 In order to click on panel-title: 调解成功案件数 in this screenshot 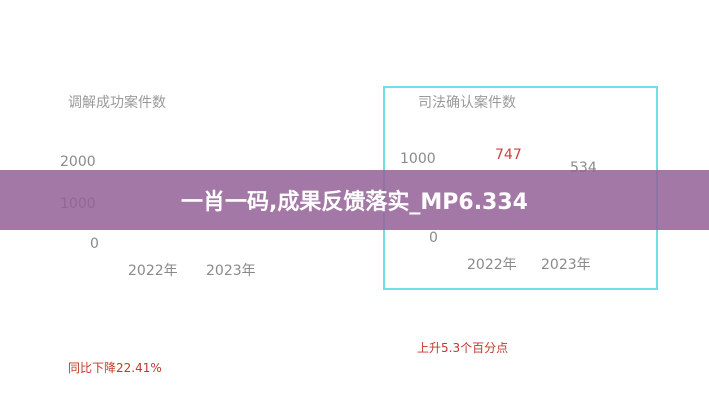, I will do `click(117, 103)`.